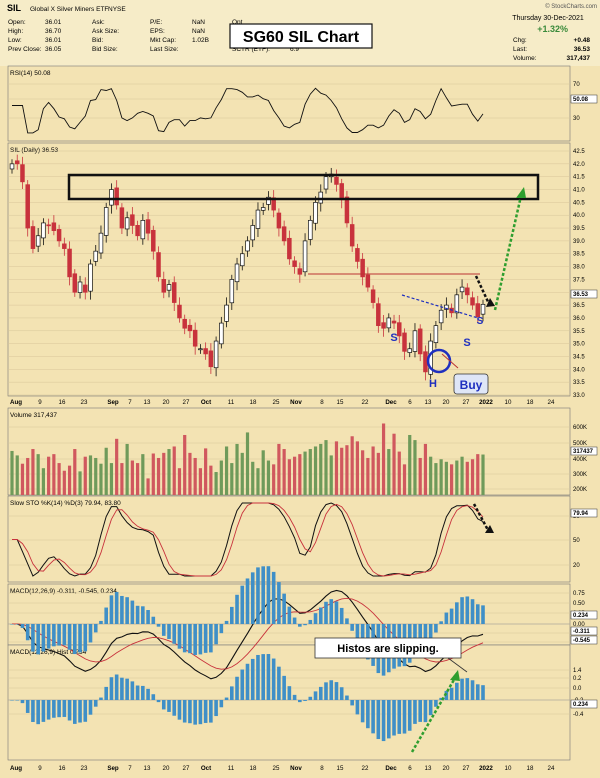  What do you see at coordinates (579, 306) in the screenshot?
I see `price-tick-label: 36.5` at bounding box center [579, 306].